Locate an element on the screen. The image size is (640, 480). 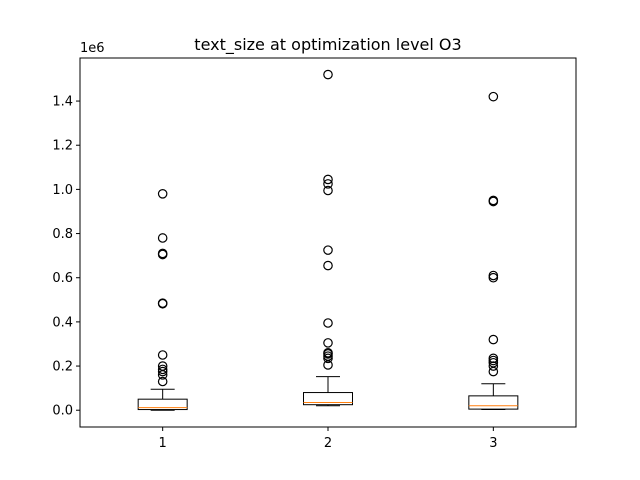
x-tick-label: 1 is located at coordinates (163, 443).